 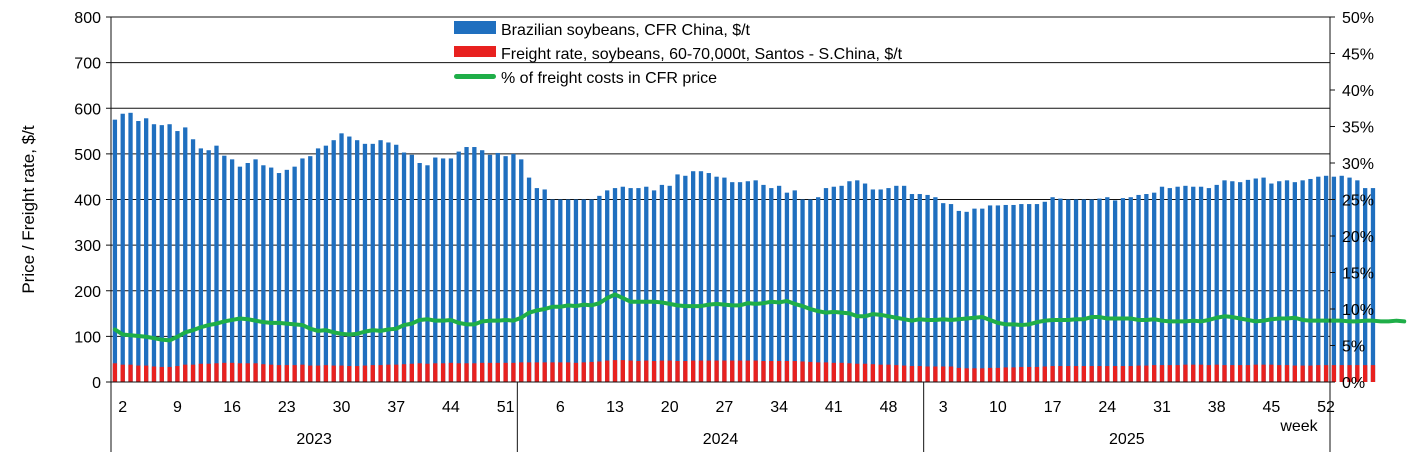 I want to click on x-tick-label: 13, so click(x=615, y=407).